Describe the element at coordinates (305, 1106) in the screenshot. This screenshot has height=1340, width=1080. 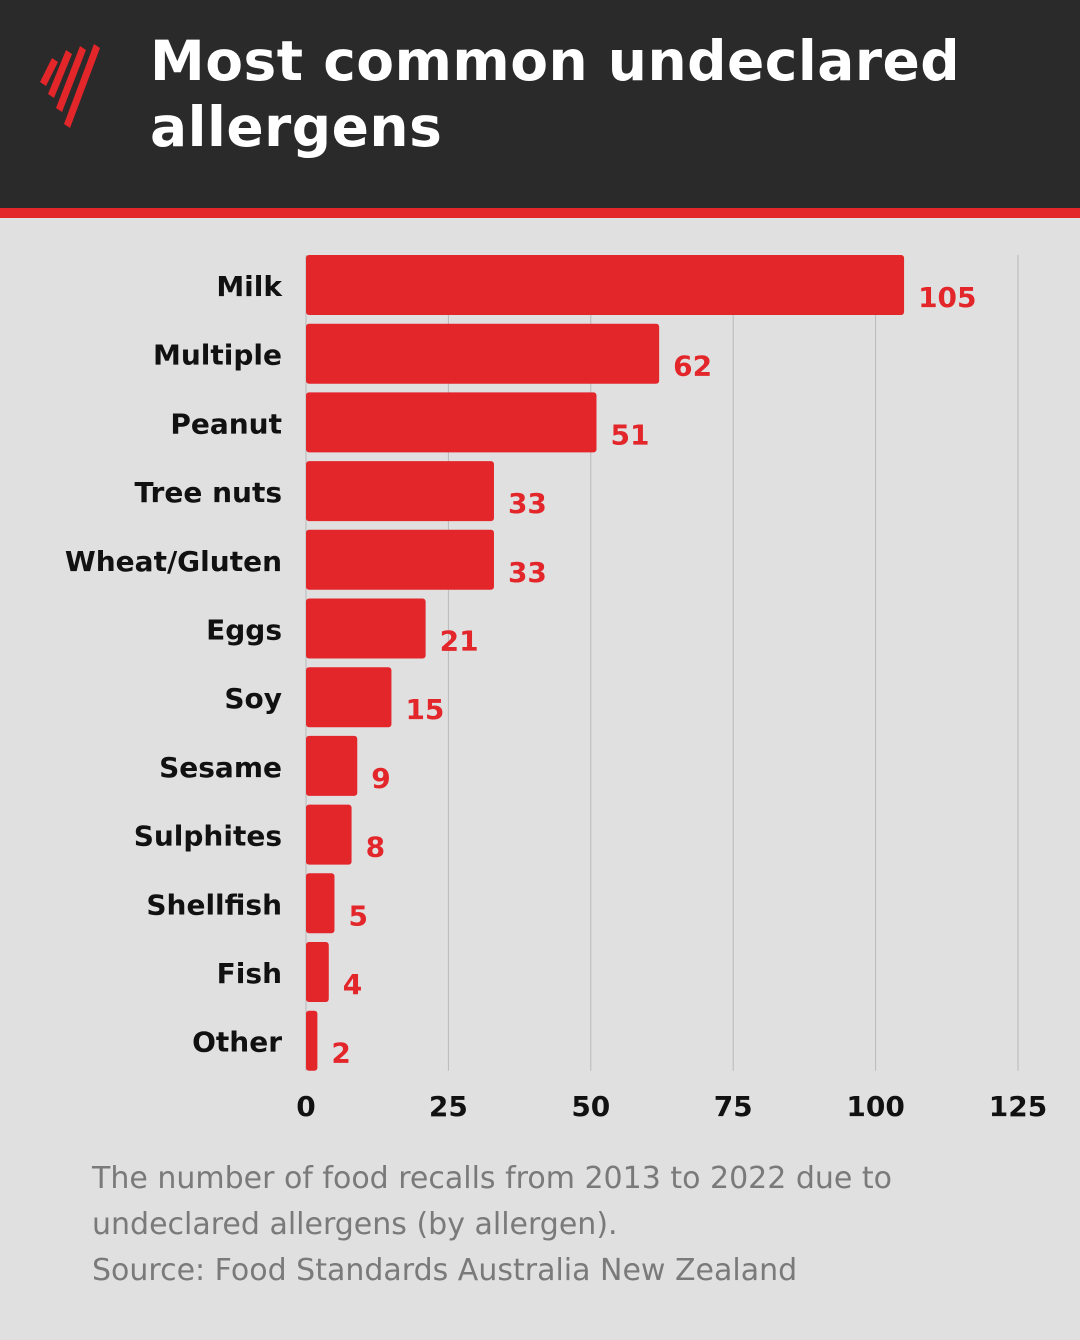
I see `x-tick-label: 0` at that location.